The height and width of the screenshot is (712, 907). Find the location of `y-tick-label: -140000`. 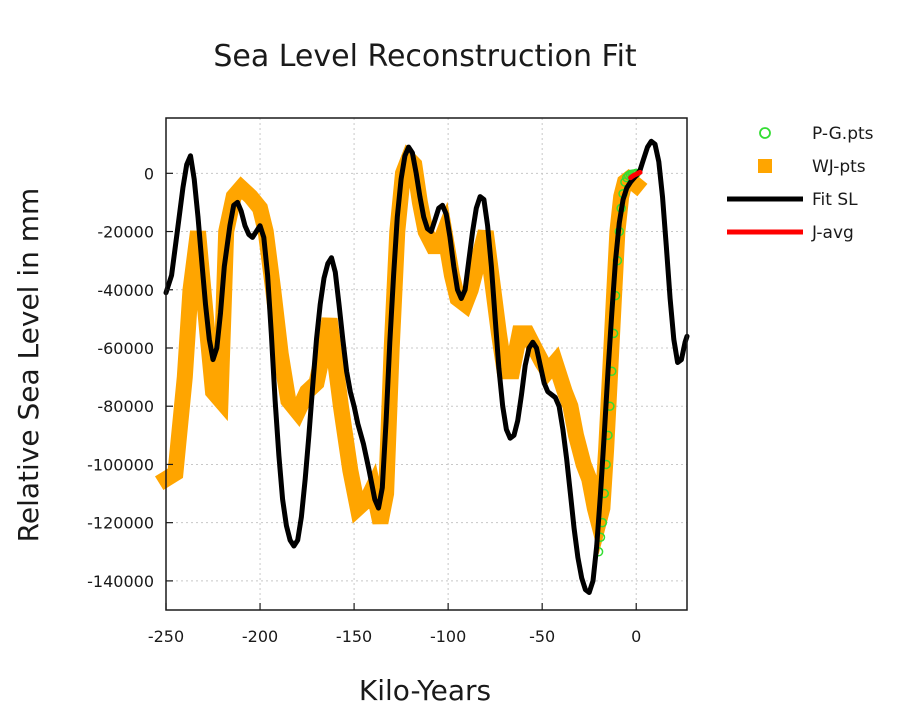

y-tick-label: -140000 is located at coordinates (120, 581).